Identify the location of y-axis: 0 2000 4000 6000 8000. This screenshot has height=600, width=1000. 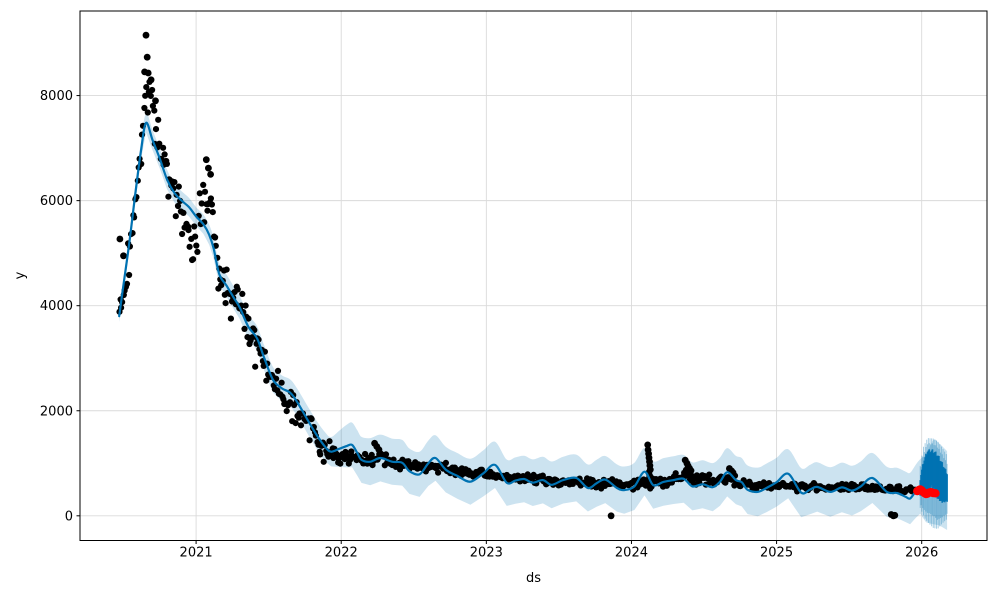
(60, 306).